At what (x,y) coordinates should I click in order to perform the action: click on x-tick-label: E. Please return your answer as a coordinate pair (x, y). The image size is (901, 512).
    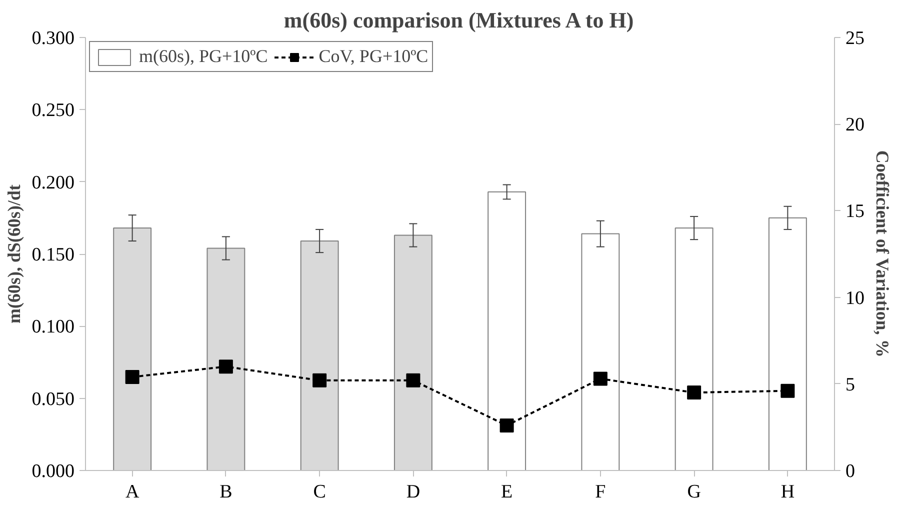
    Looking at the image, I should click on (507, 492).